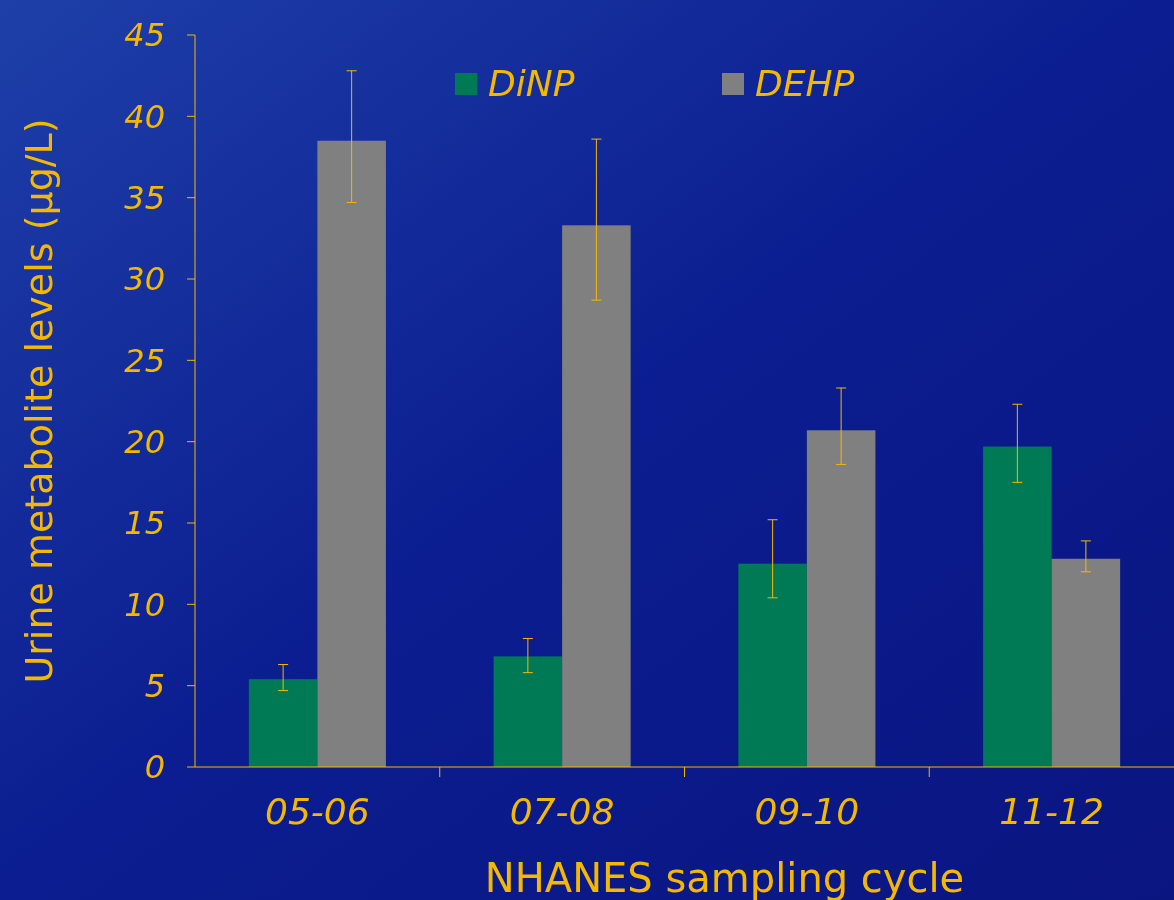 The image size is (1174, 900). I want to click on y-tick-label: 45, so click(144, 35).